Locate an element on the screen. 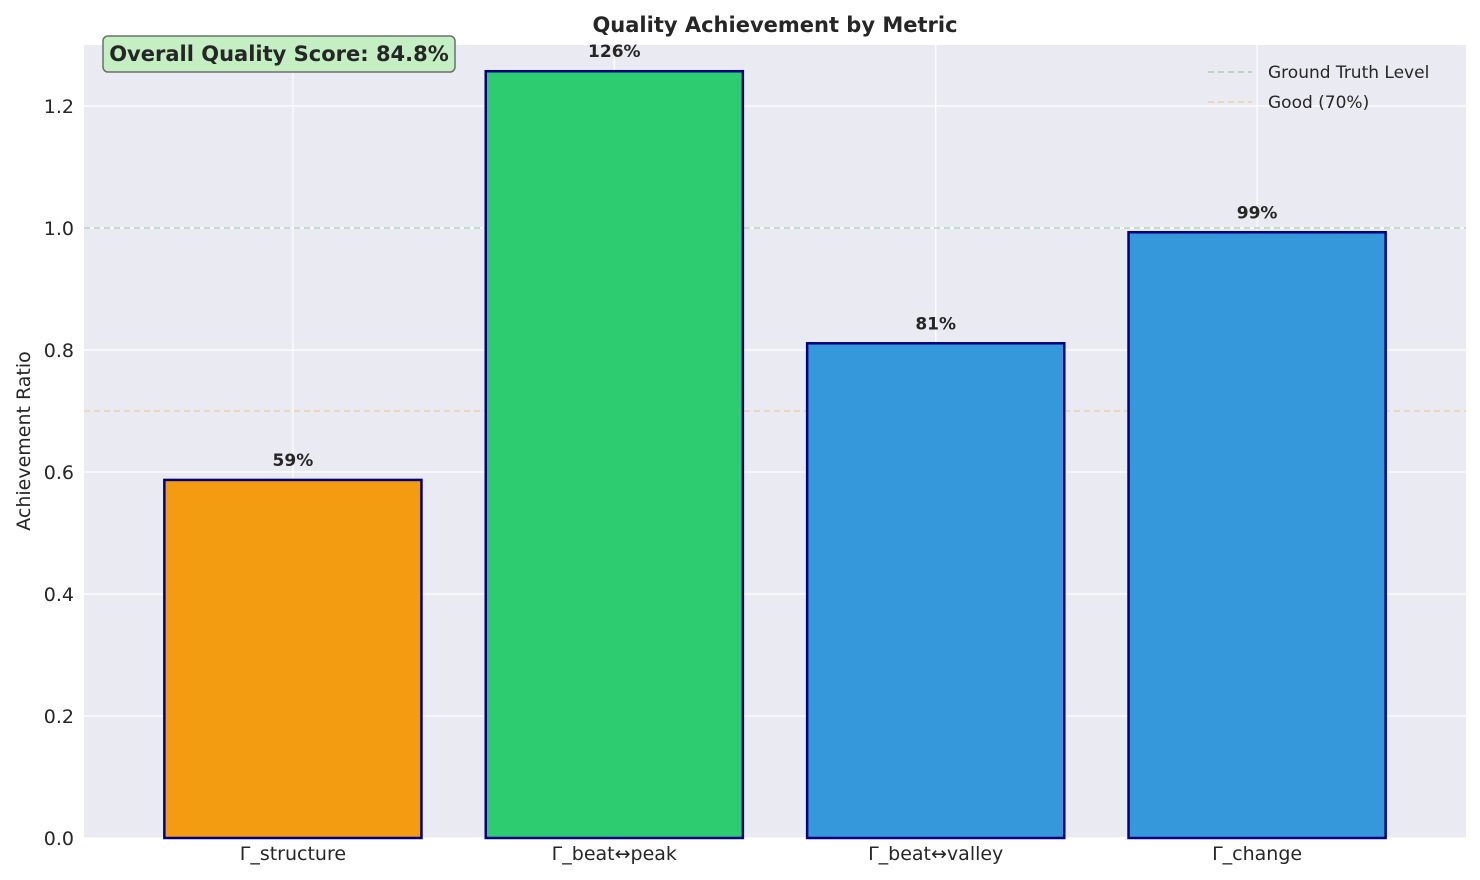  y-tick-label-6: 1.2 is located at coordinates (59, 107).